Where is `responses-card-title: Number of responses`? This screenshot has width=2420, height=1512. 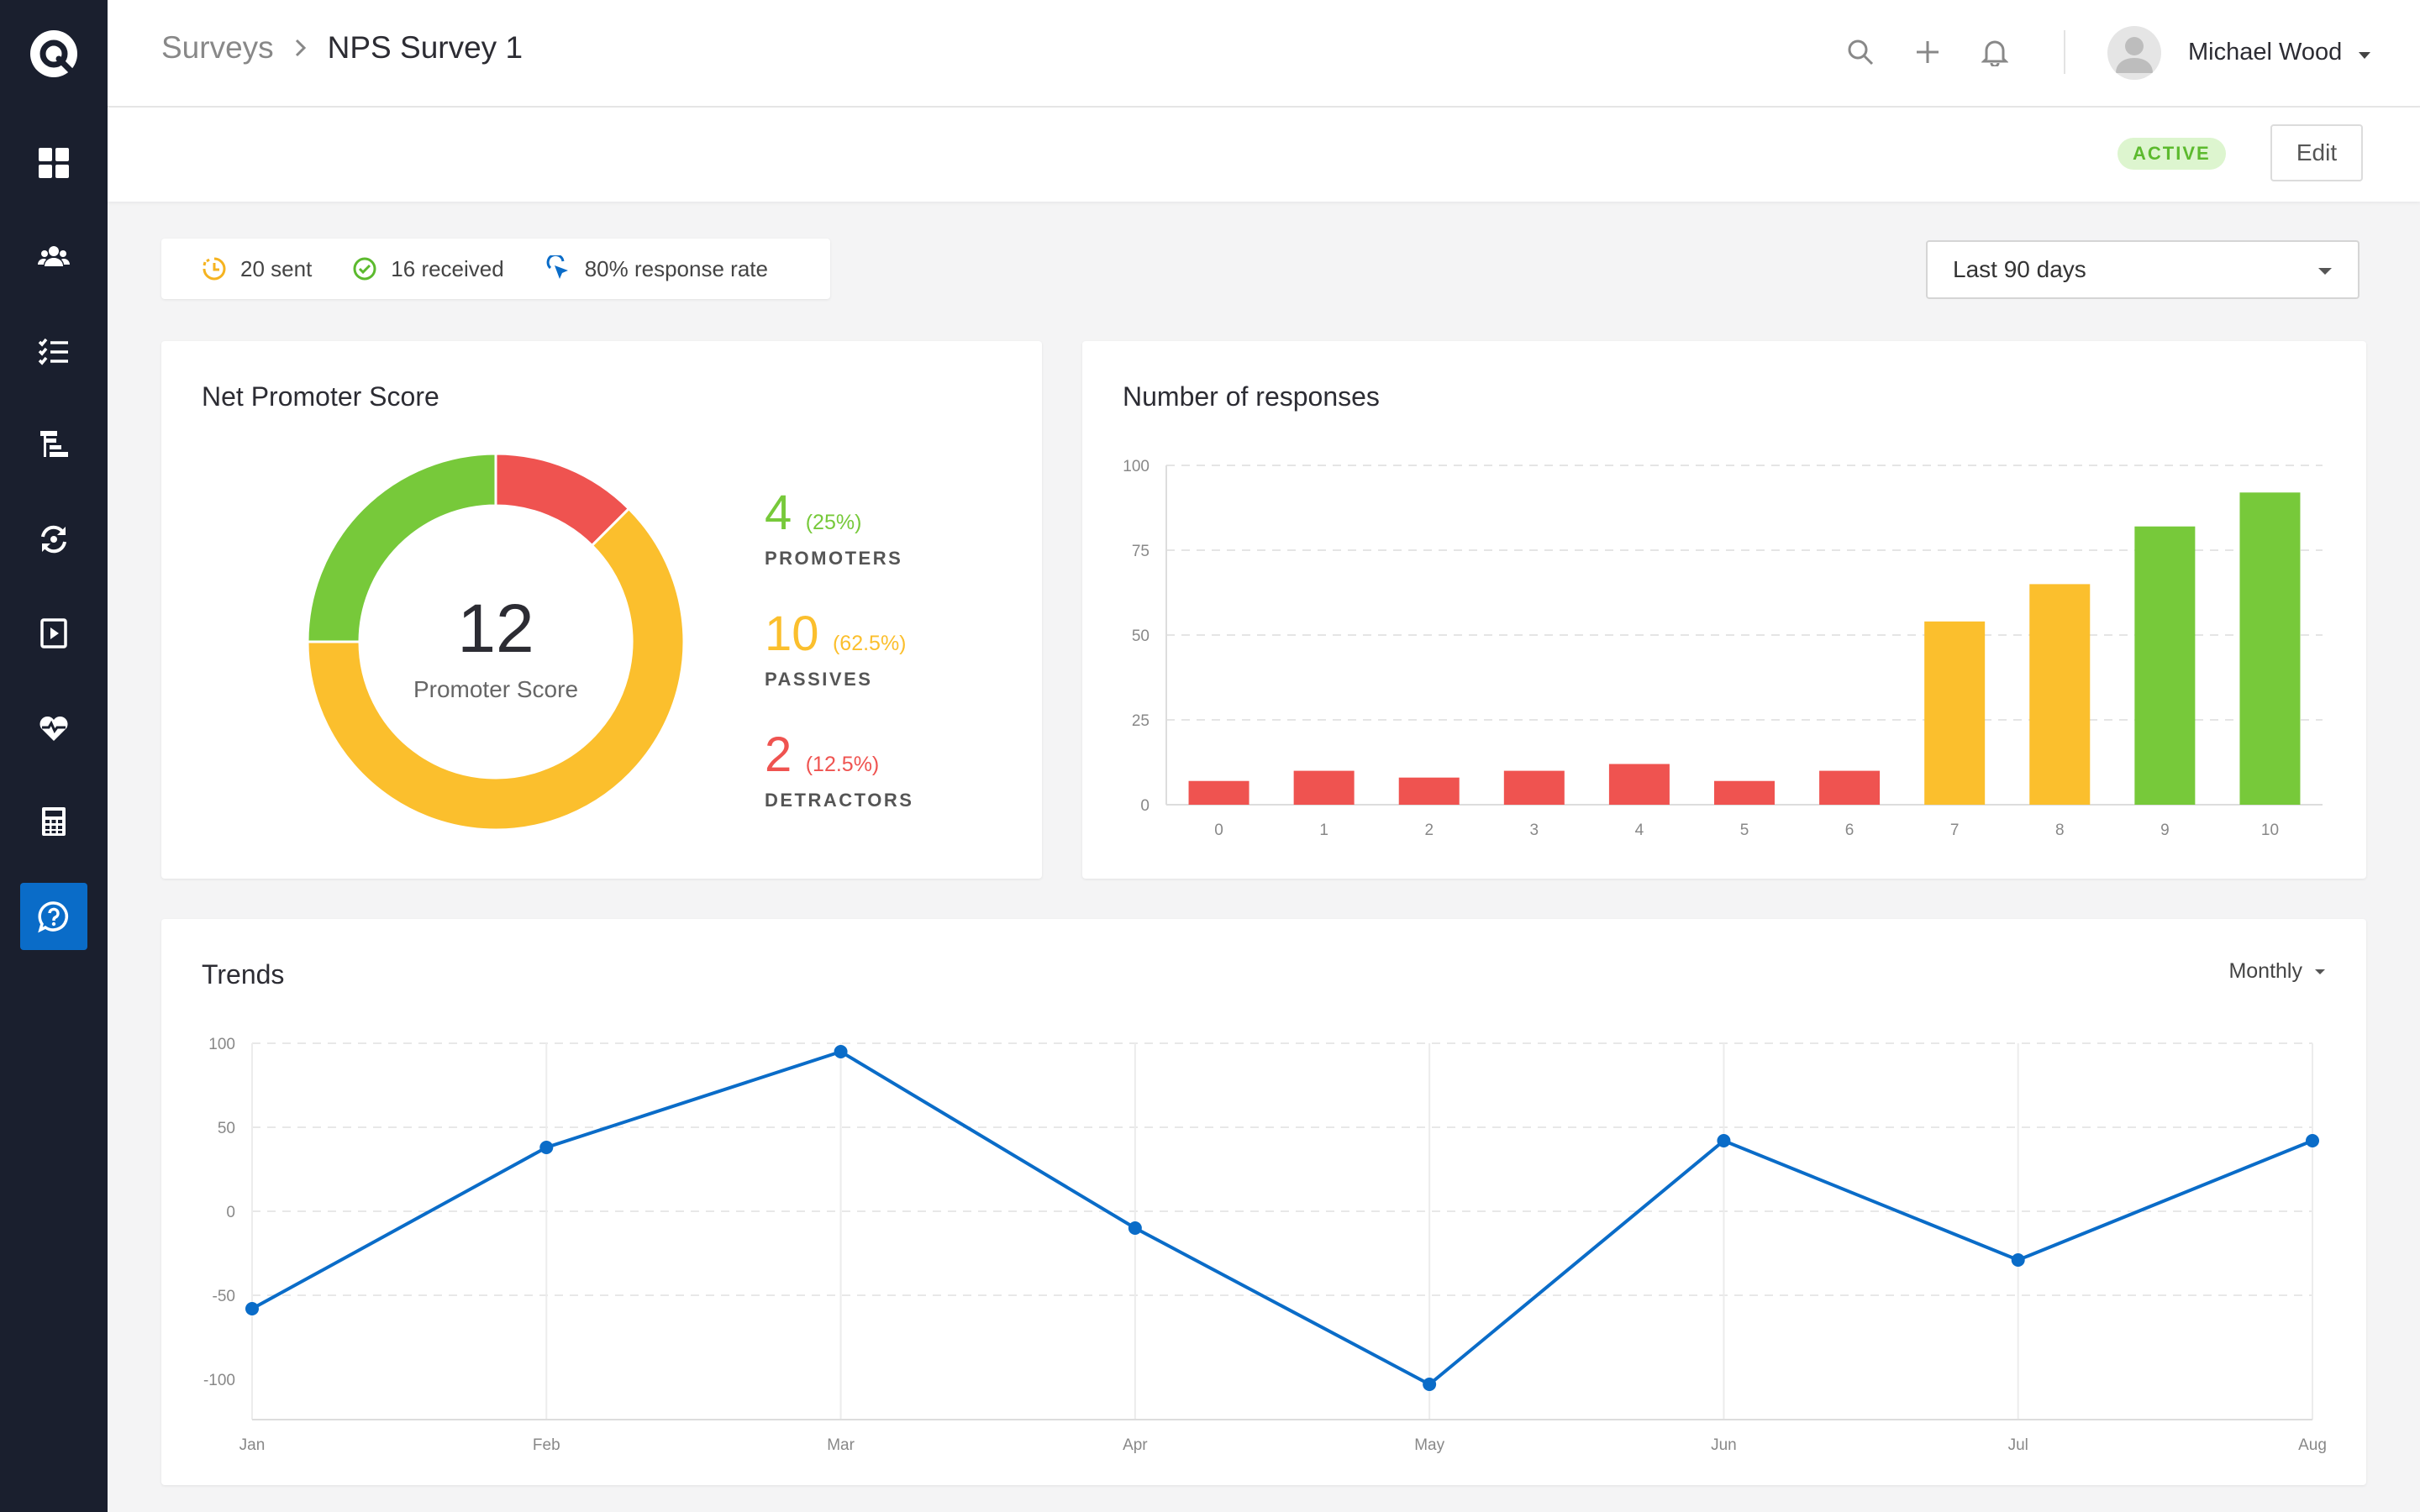 responses-card-title: Number of responses is located at coordinates (1252, 396).